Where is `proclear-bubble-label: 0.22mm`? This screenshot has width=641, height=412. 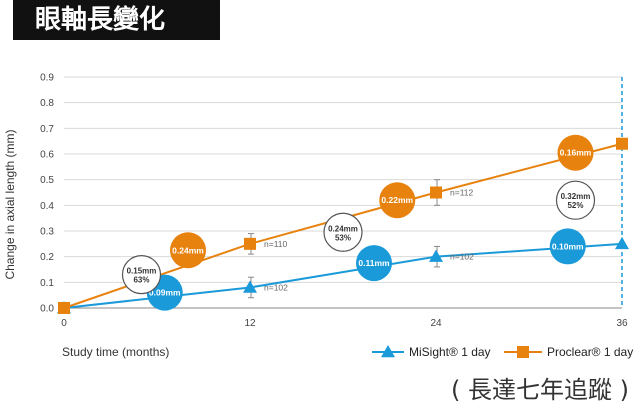
proclear-bubble-label: 0.22mm is located at coordinates (397, 200).